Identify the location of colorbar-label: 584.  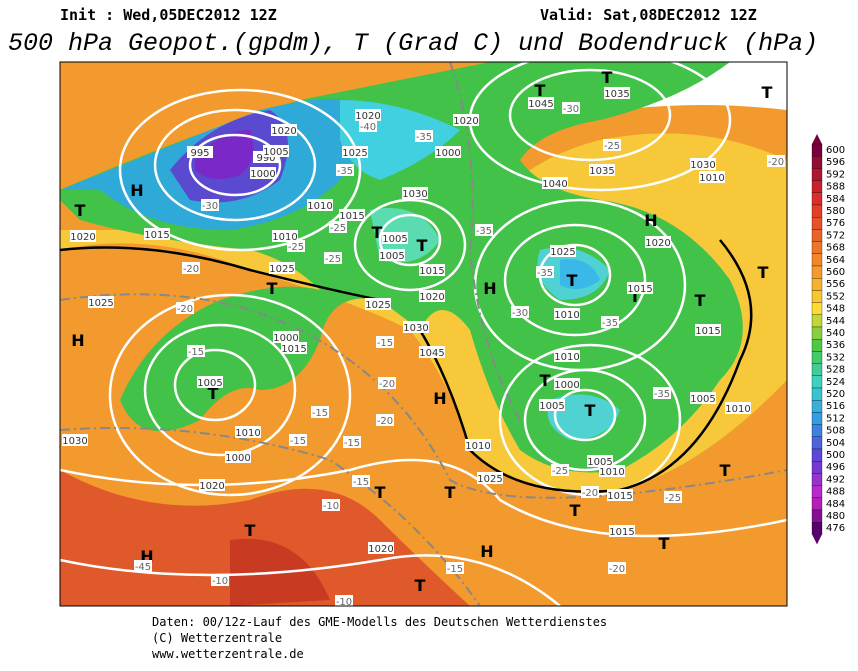
(835, 199).